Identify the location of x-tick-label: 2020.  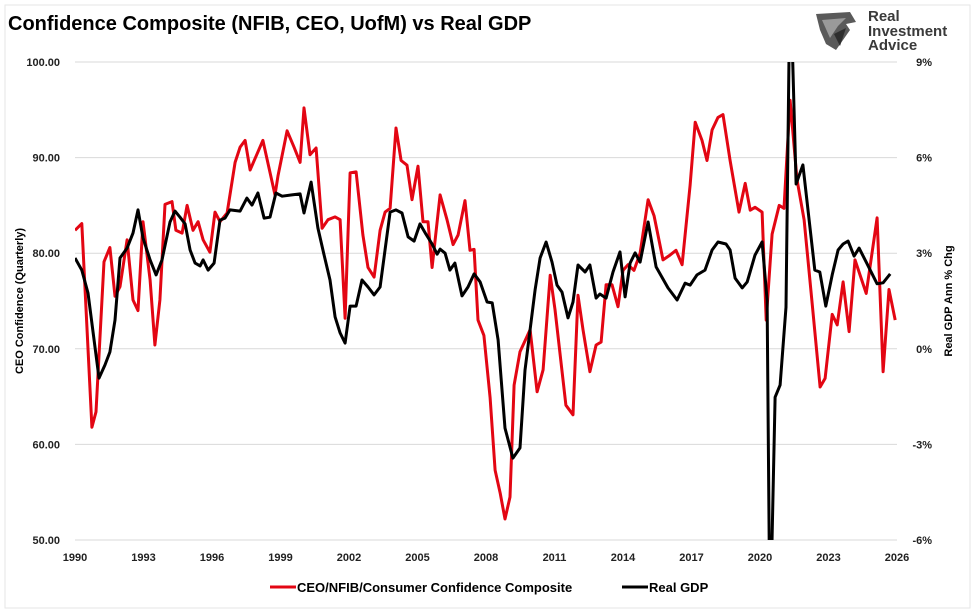
(760, 558).